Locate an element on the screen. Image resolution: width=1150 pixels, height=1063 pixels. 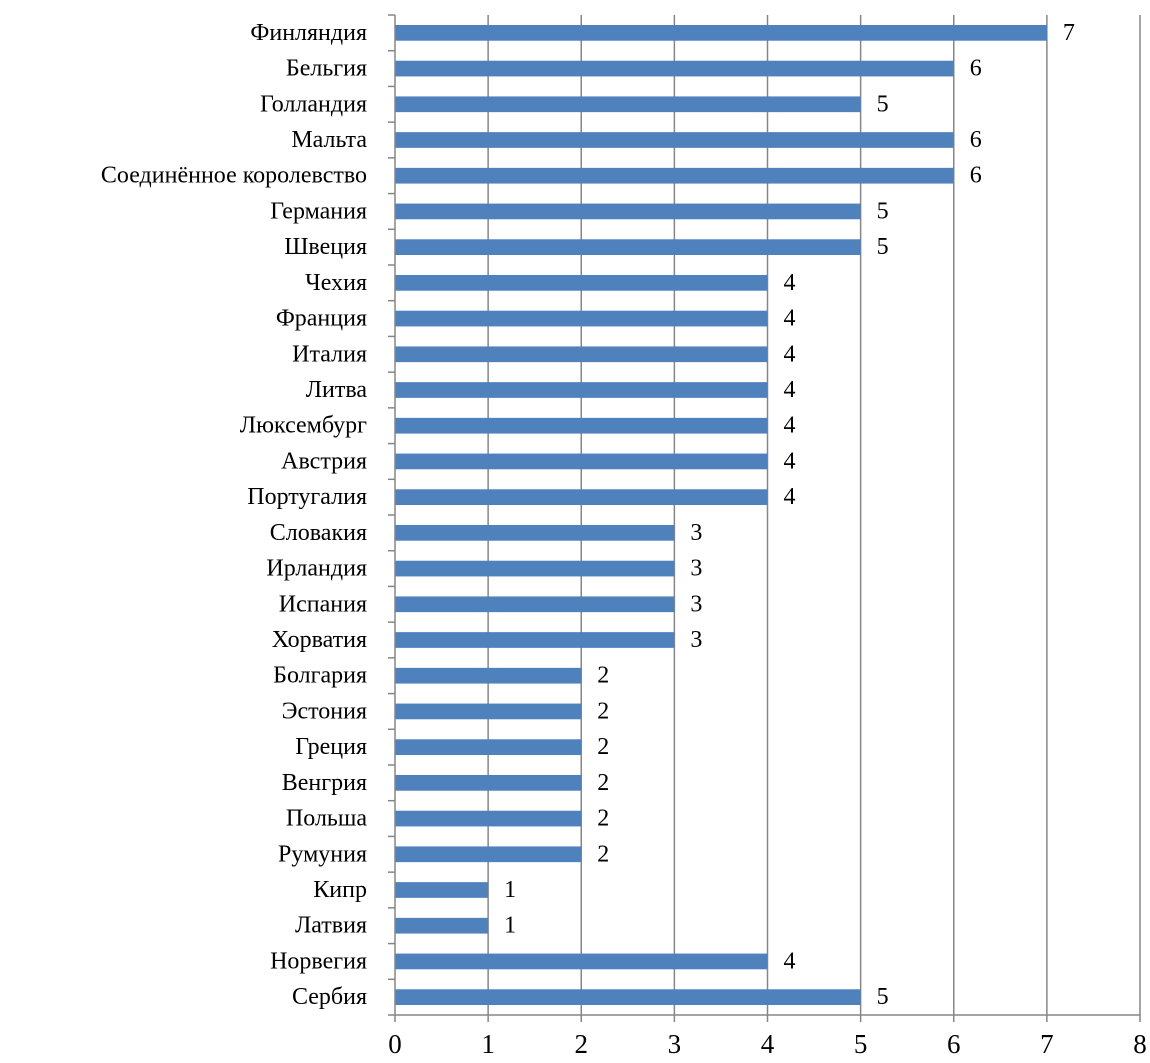
x-tick-label: 2 is located at coordinates (582, 1044).